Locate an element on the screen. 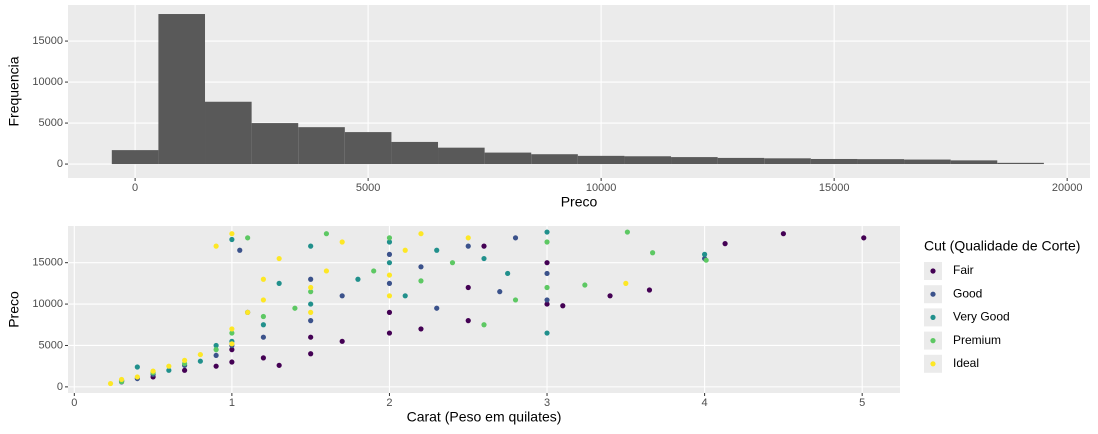  y-tick-label: 15000 is located at coordinates (47, 263).